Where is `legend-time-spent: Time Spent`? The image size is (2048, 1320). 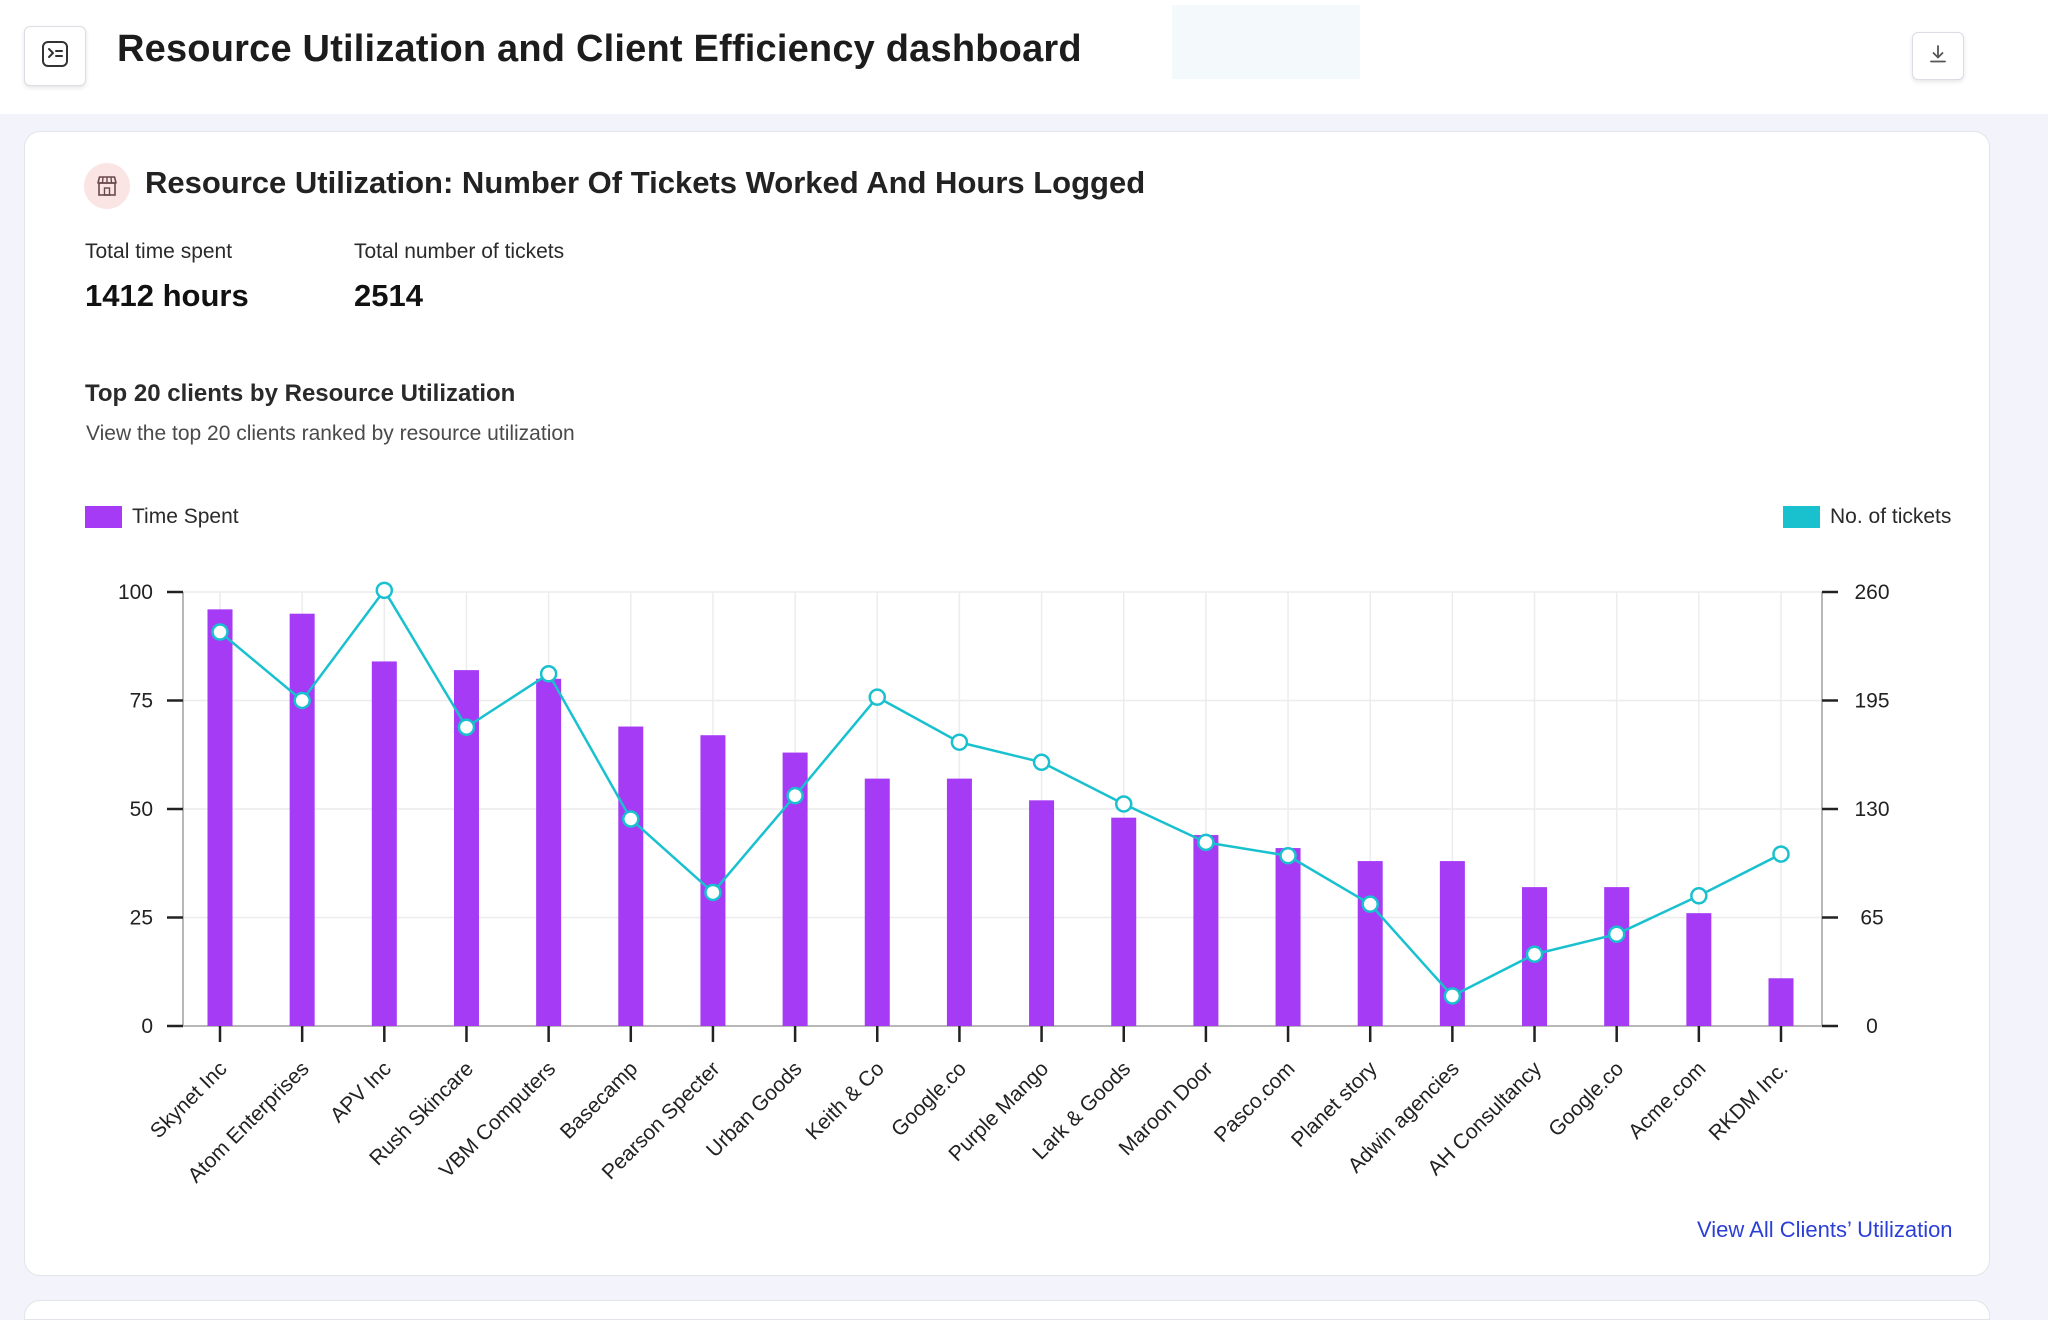
legend-time-spent: Time Spent is located at coordinates (162, 517).